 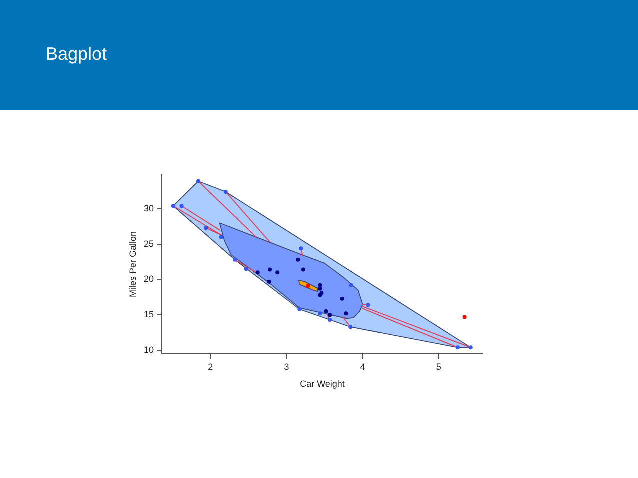 What do you see at coordinates (211, 367) in the screenshot?
I see `x-tick-label: 2` at bounding box center [211, 367].